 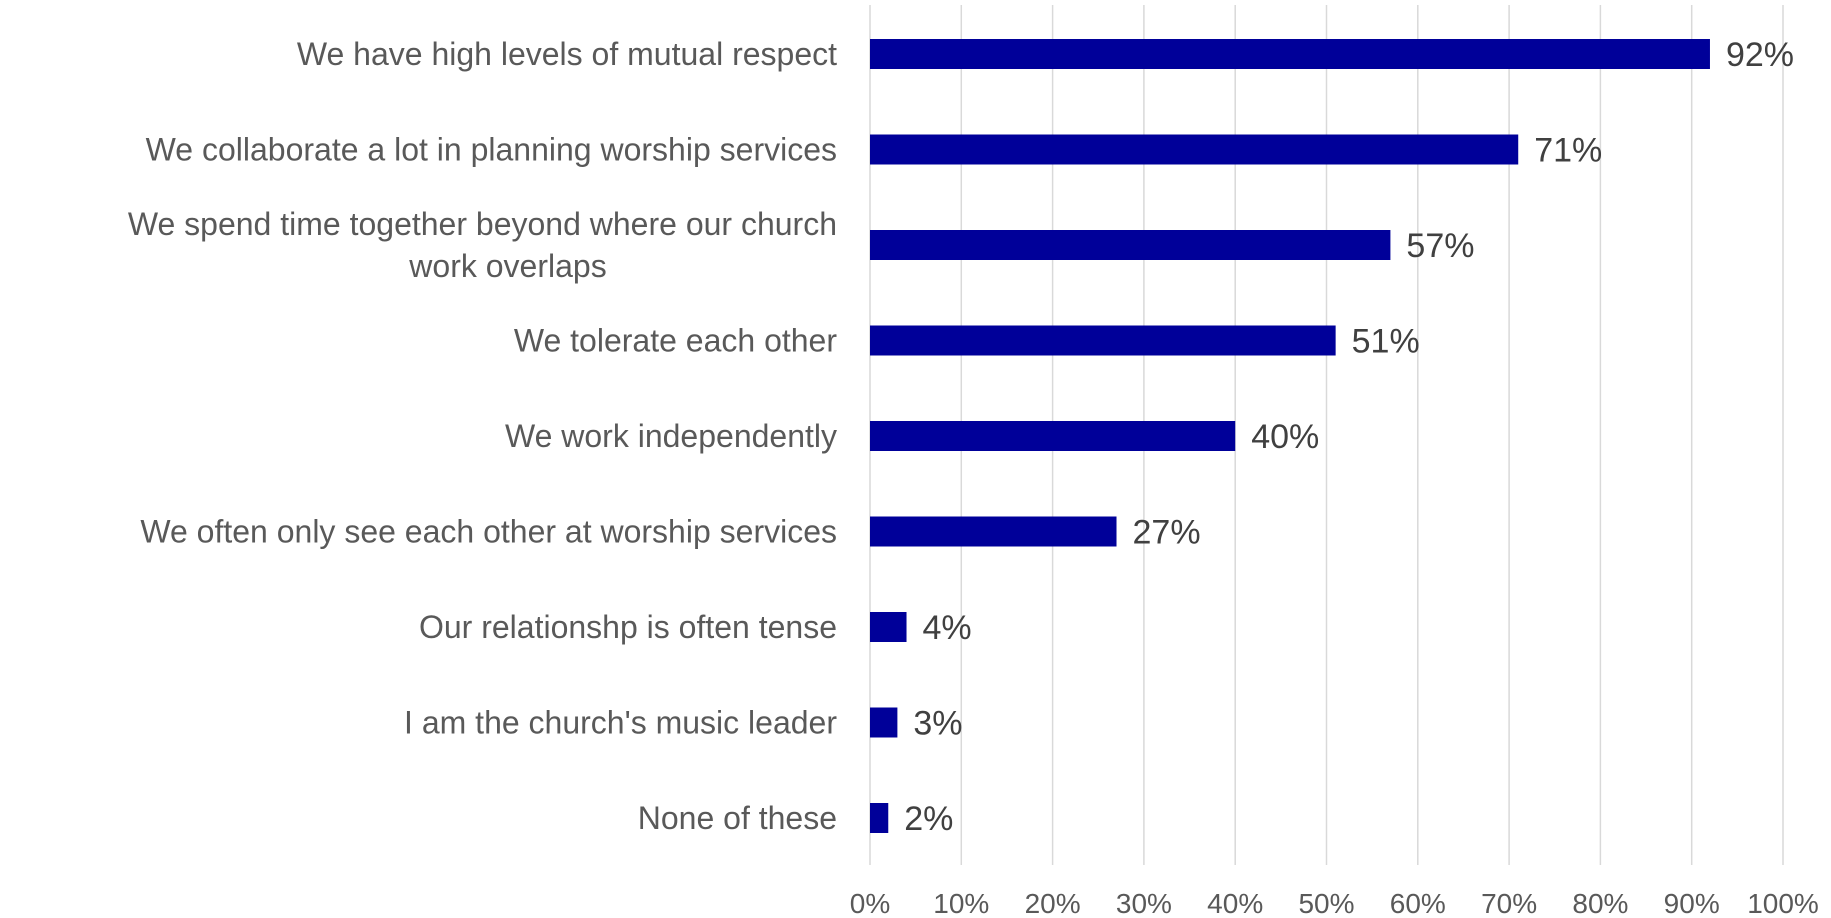 What do you see at coordinates (1144, 903) in the screenshot?
I see `x-tick-label: 30%` at bounding box center [1144, 903].